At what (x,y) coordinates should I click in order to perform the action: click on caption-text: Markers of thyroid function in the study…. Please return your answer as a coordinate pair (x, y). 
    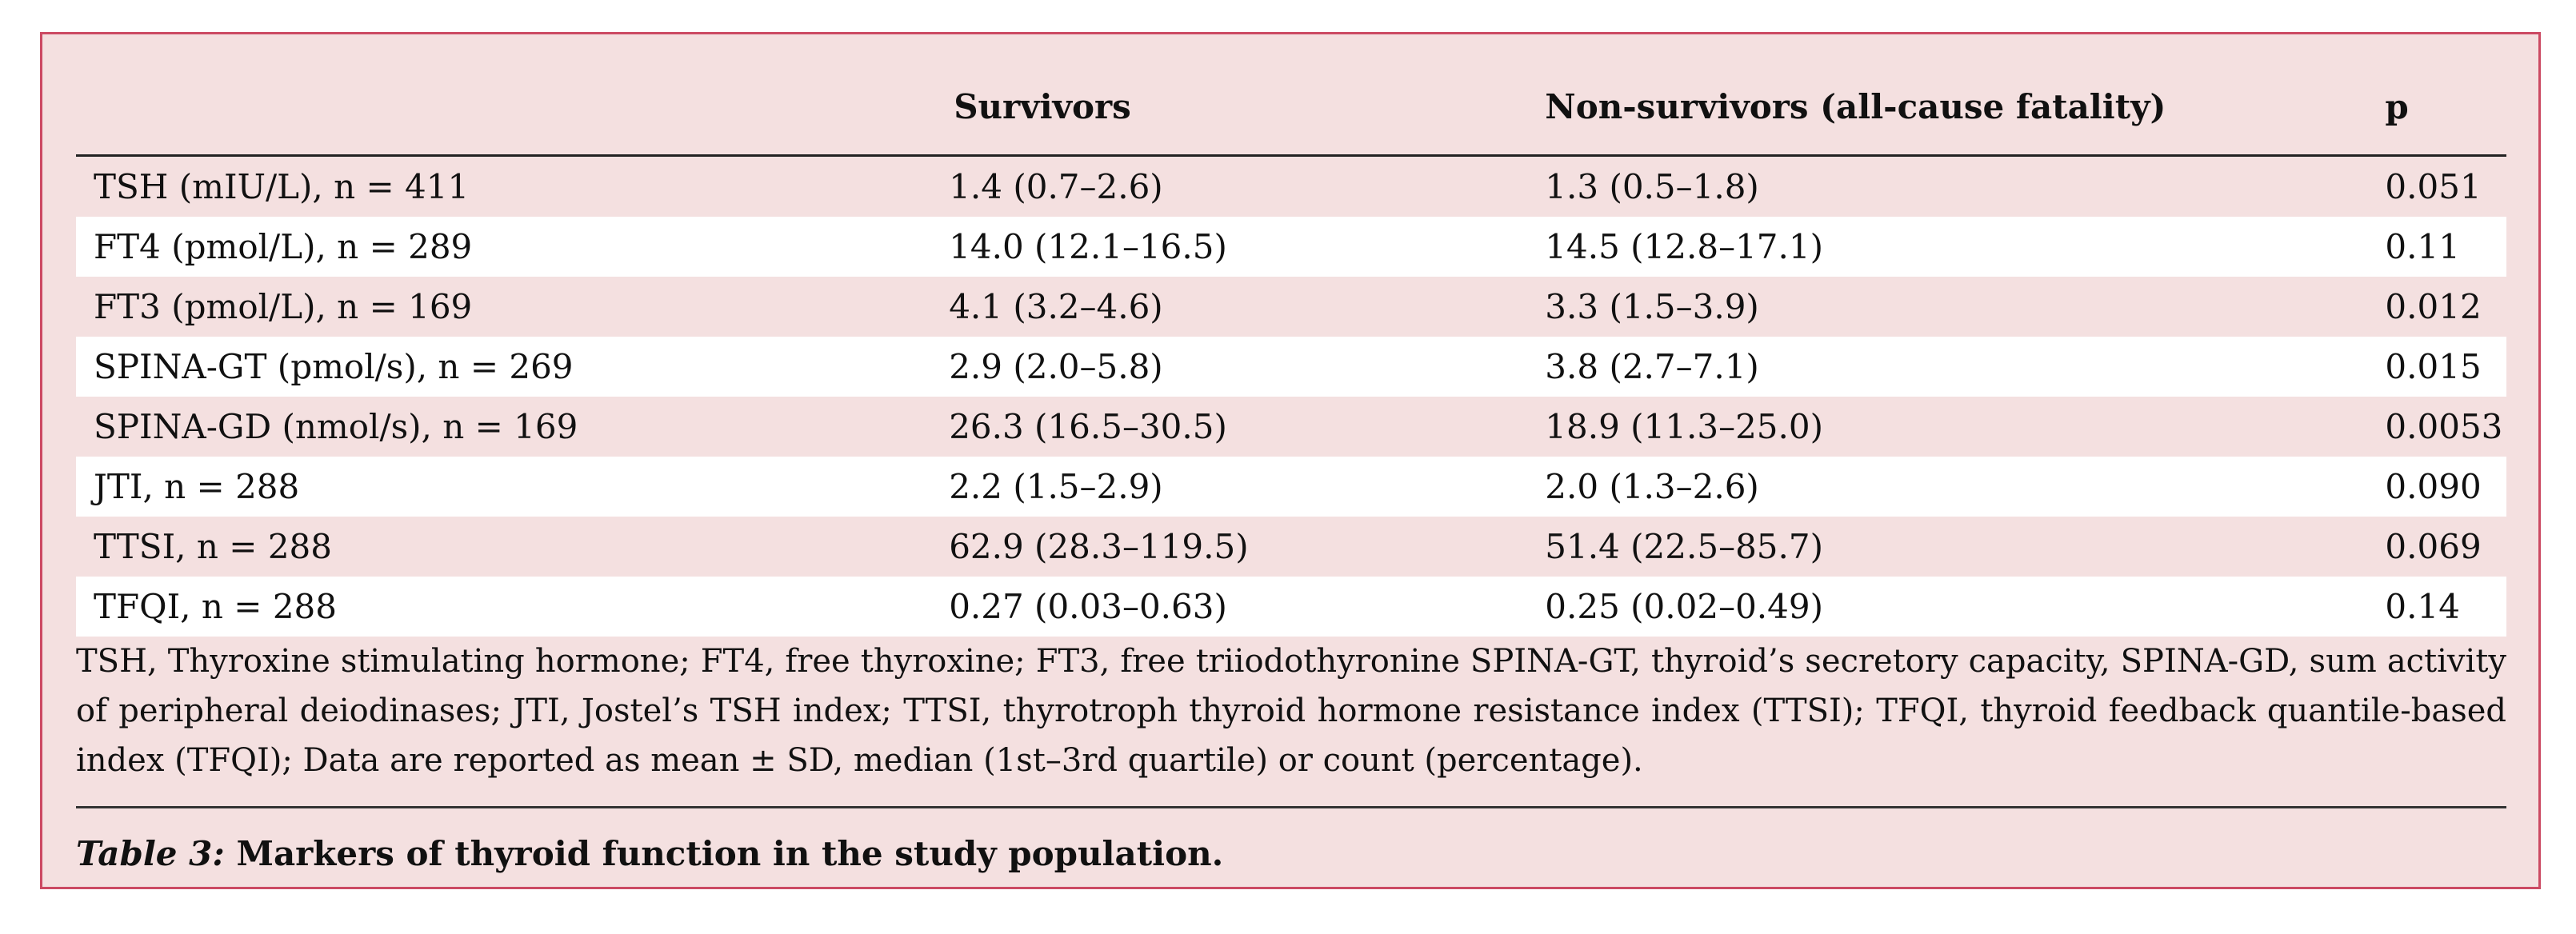
    Looking at the image, I should click on (724, 853).